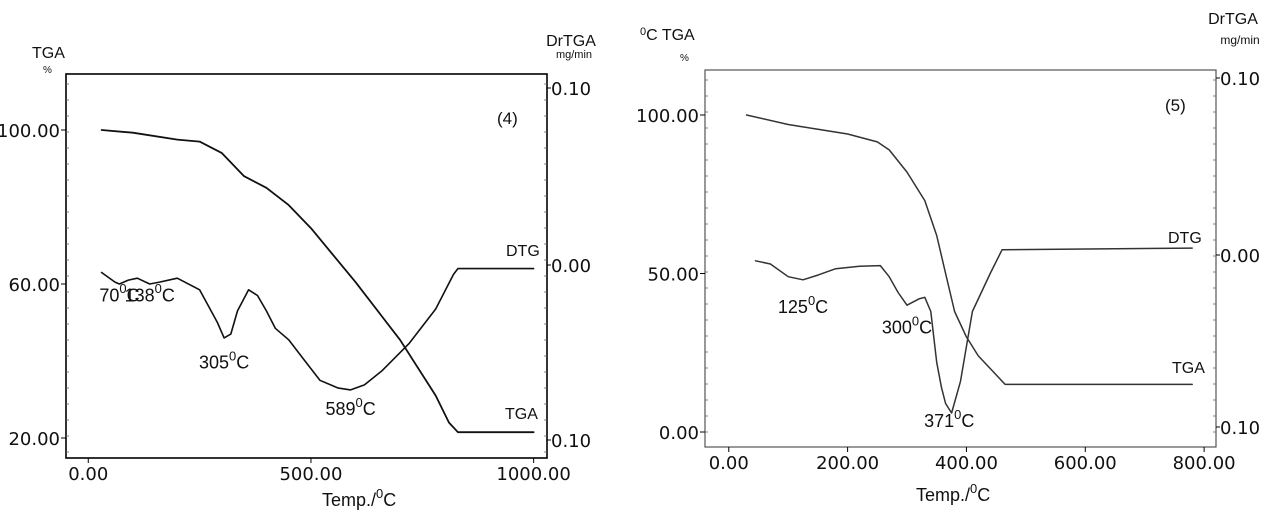  I want to click on x-tick-label: 1000.00, so click(533, 474).